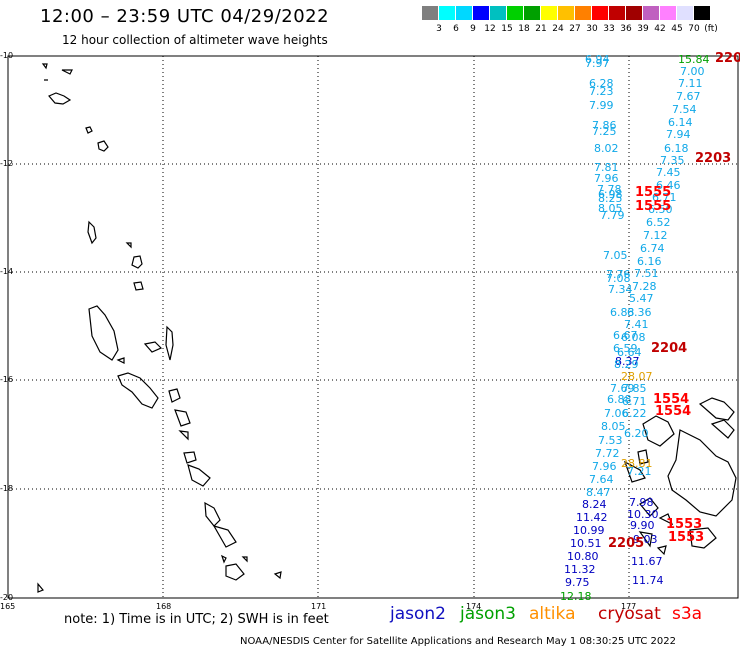 The image size is (740, 650). Describe the element at coordinates (592, 29) in the screenshot. I see `color-scale-label: 30` at that location.